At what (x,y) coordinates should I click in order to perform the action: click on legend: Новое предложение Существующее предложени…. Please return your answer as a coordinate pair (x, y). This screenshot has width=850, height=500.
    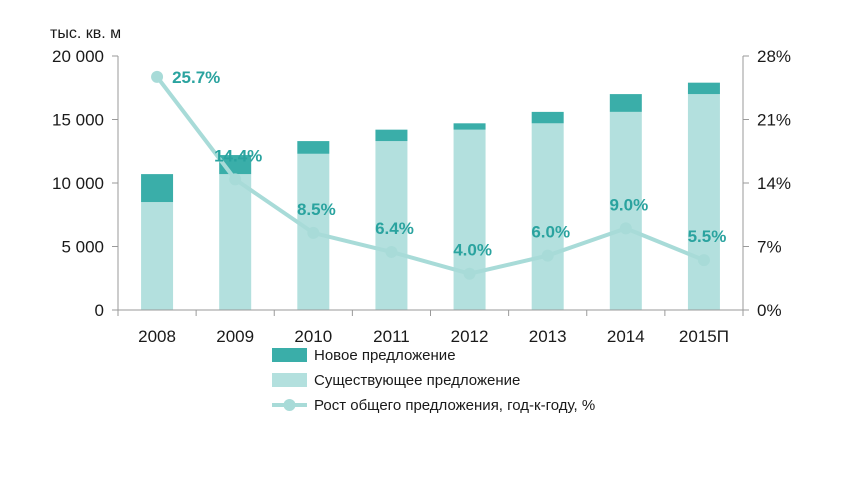
    Looking at the image, I should click on (433, 380).